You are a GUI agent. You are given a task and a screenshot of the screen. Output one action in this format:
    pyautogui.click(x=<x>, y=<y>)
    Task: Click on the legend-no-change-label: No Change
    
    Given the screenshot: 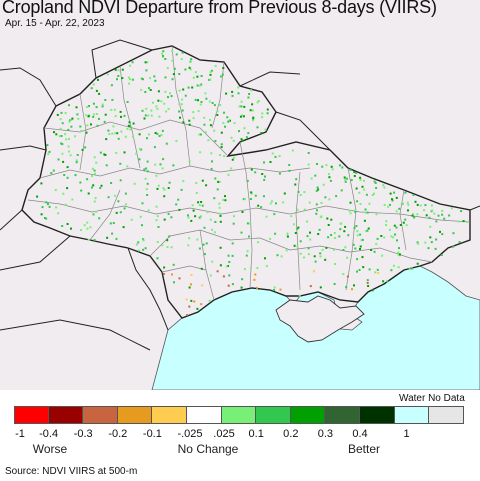 What is the action you would take?
    pyautogui.click(x=208, y=449)
    